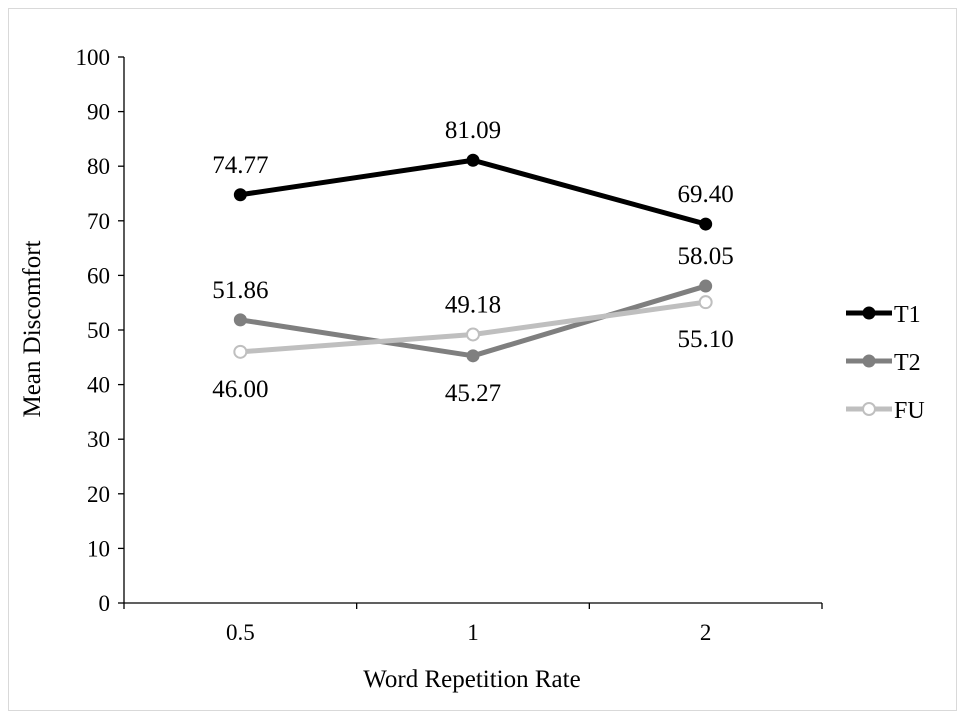 The height and width of the screenshot is (713, 959). I want to click on x-axis-title: Word Repetition Rate, so click(471, 679).